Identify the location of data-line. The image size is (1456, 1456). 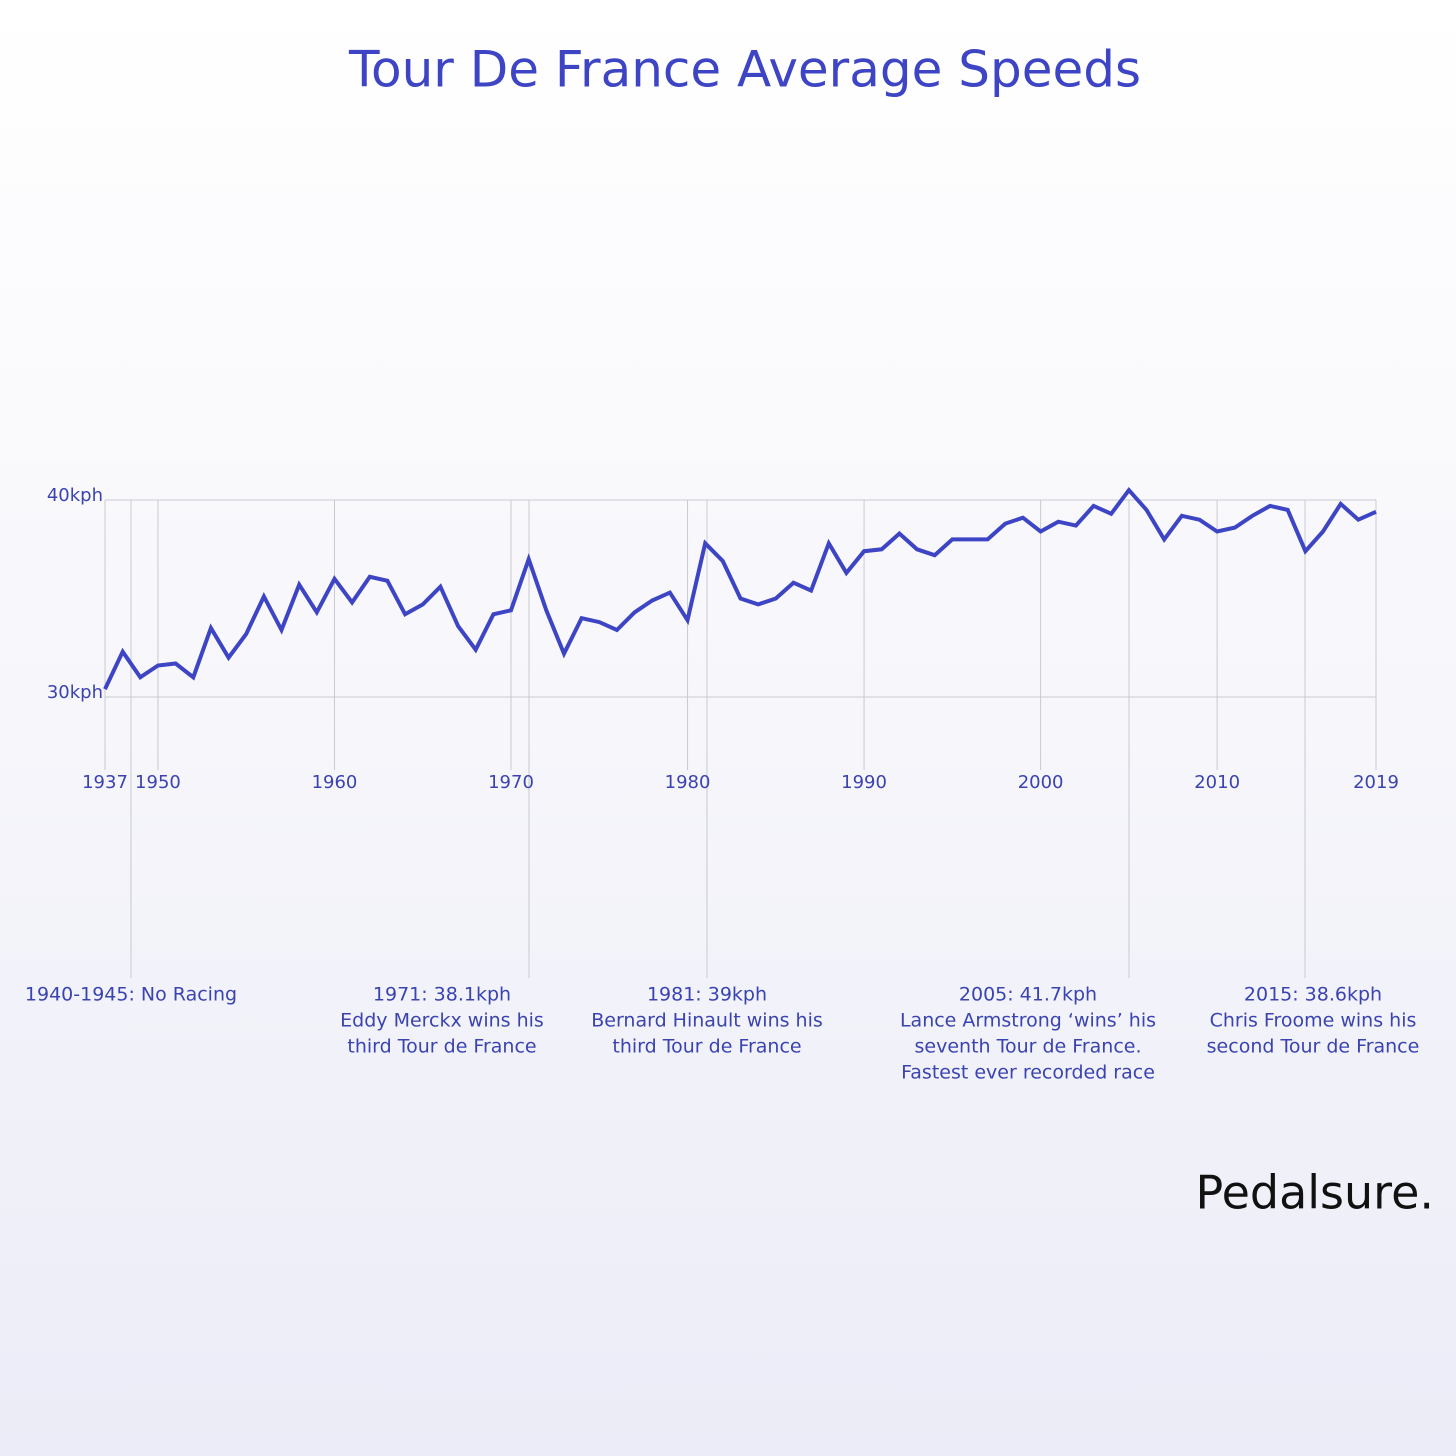
(740, 588).